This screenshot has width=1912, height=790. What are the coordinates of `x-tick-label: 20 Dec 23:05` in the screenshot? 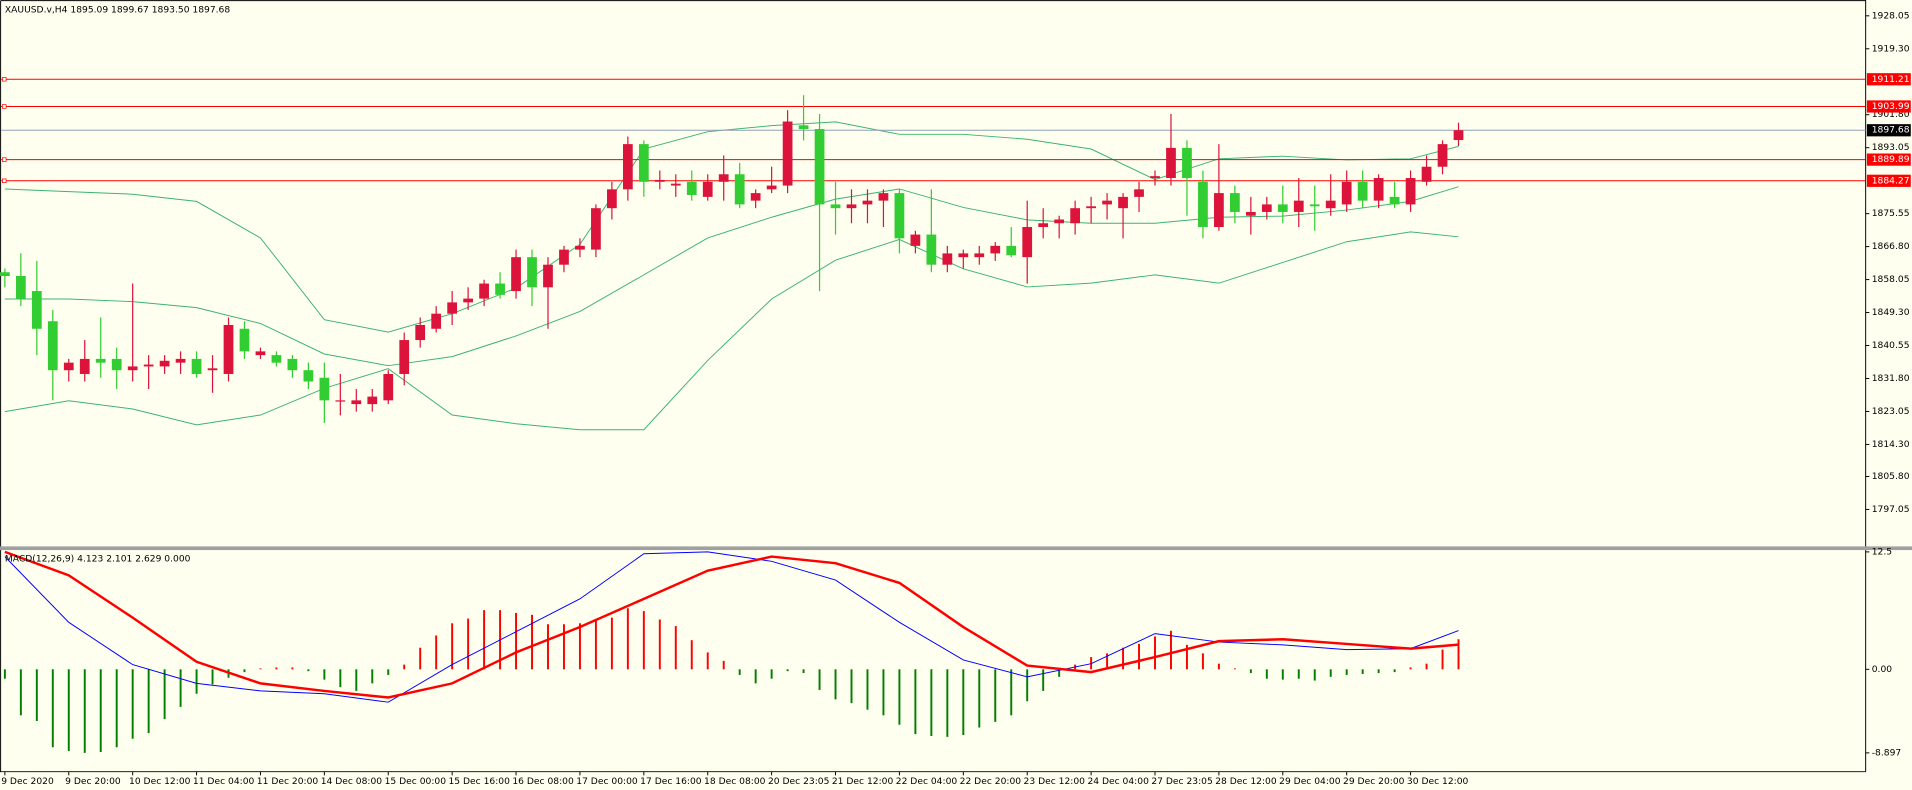 It's located at (799, 782).